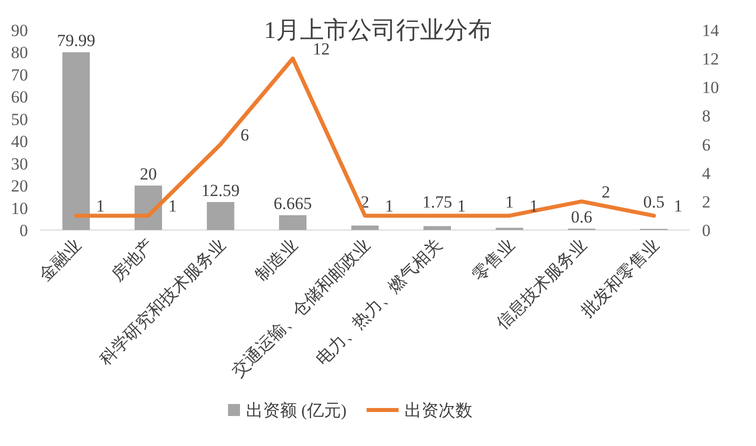 This screenshot has height=446, width=756. What do you see at coordinates (24, 230) in the screenshot?
I see `y-tick-label: 0` at bounding box center [24, 230].